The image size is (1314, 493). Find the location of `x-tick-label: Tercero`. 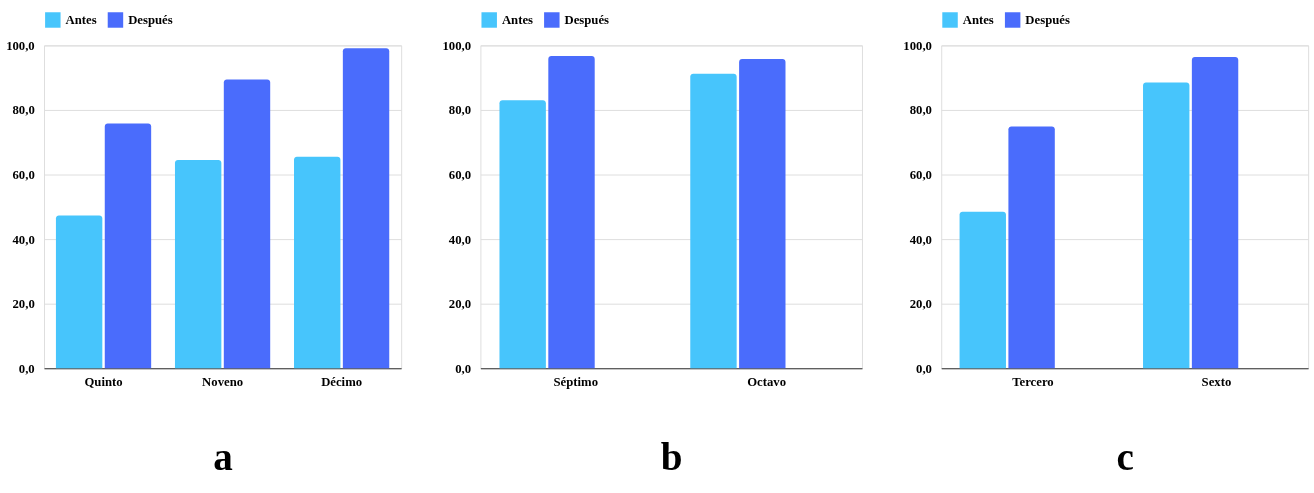

x-tick-label: Tercero is located at coordinates (1033, 382).